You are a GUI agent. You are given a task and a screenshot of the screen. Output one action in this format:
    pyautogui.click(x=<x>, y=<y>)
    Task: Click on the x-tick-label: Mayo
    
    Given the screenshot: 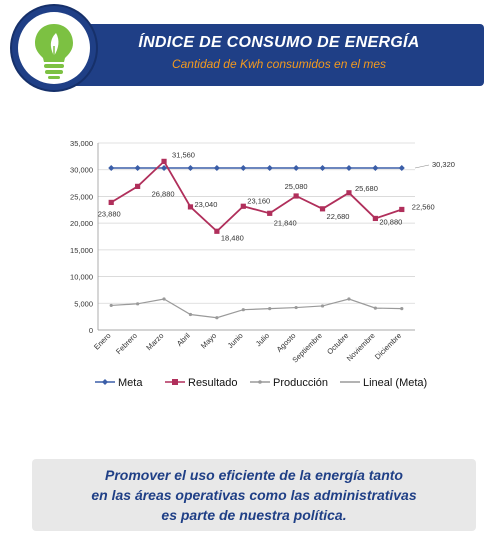 What is the action you would take?
    pyautogui.click(x=208, y=340)
    